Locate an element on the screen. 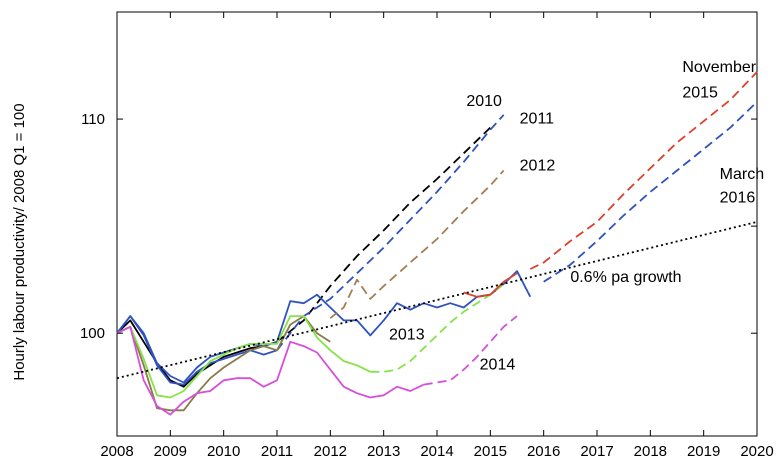 This screenshot has height=463, width=784. x-tick-label: 2014 is located at coordinates (436, 451).